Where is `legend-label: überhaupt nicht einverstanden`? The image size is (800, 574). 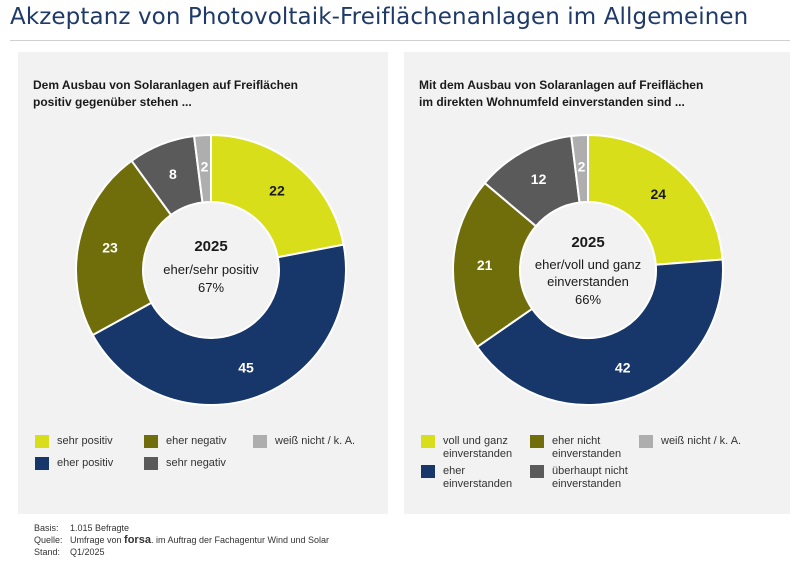 legend-label: überhaupt nicht einverstanden is located at coordinates (590, 477).